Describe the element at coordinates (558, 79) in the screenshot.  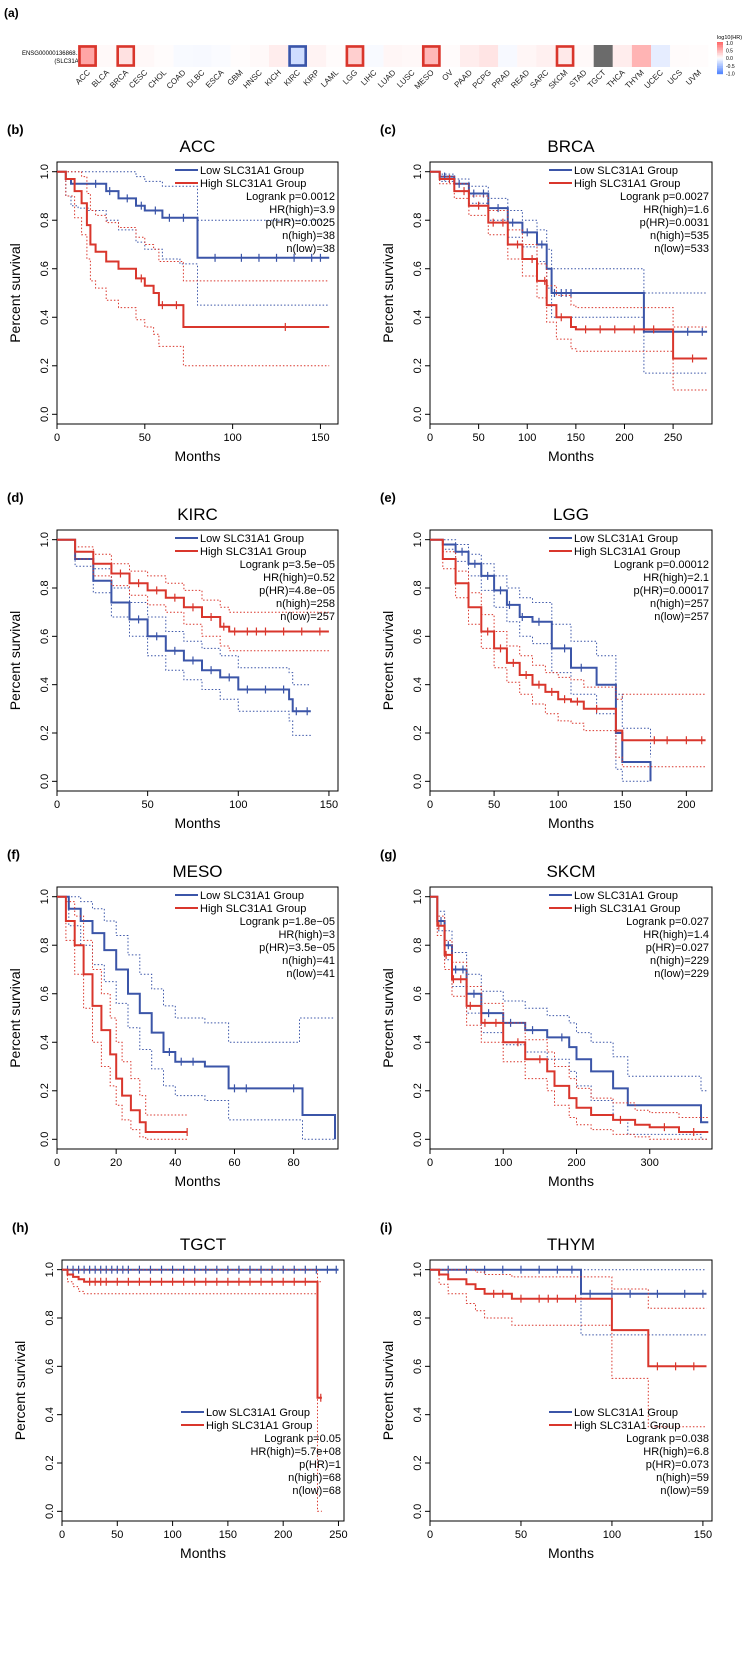
I see `heatmap-label-skcm: SKCM` at that location.